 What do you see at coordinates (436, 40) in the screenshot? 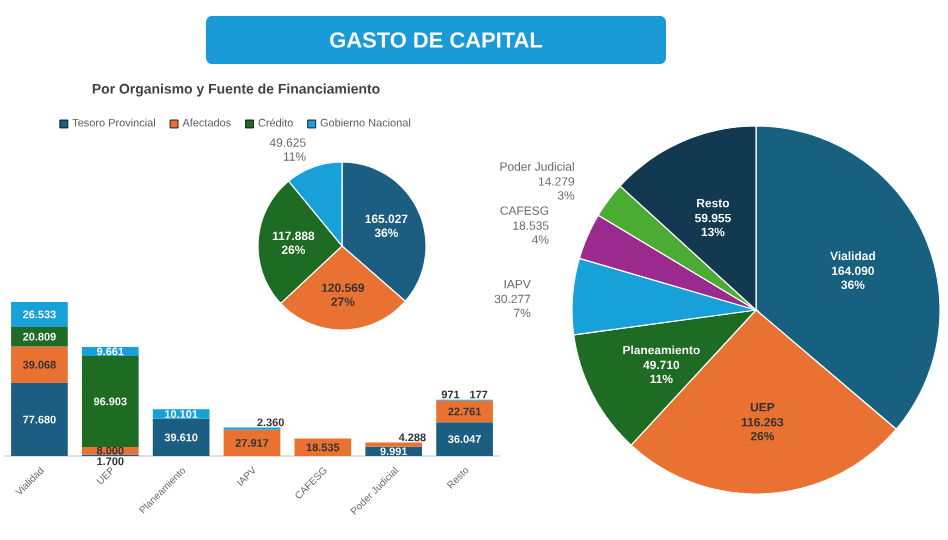
I see `chart-title: GASTO DE CAPITAL` at bounding box center [436, 40].